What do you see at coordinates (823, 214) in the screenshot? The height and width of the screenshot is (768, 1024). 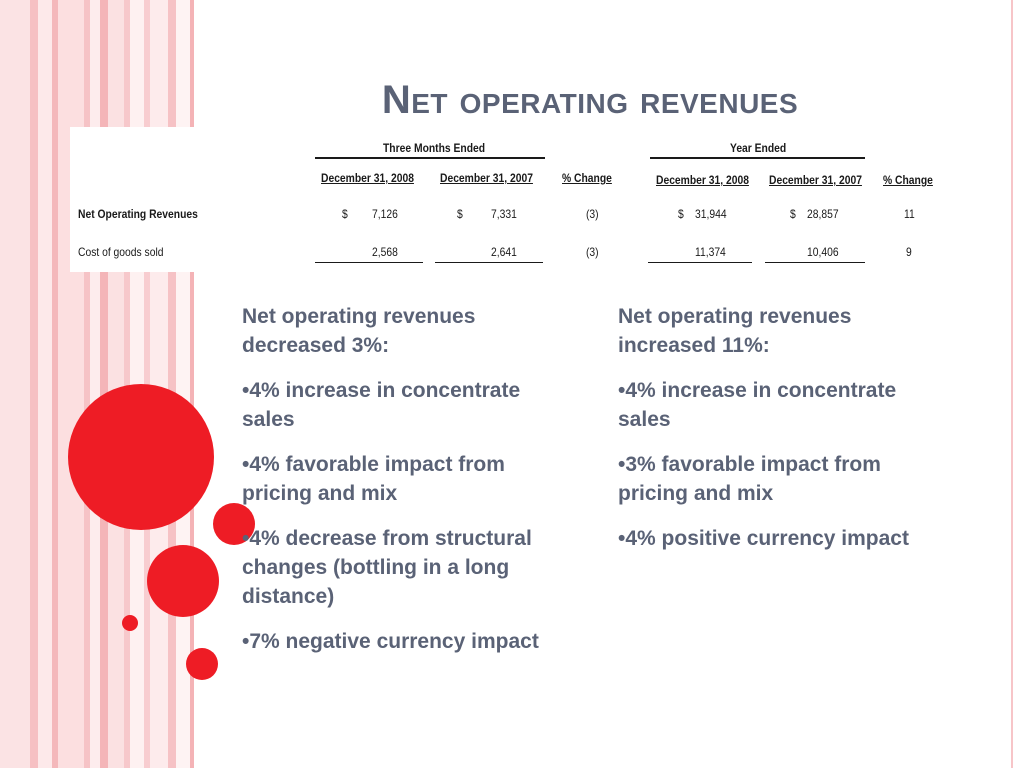 I see `cell-value: 28,857` at bounding box center [823, 214].